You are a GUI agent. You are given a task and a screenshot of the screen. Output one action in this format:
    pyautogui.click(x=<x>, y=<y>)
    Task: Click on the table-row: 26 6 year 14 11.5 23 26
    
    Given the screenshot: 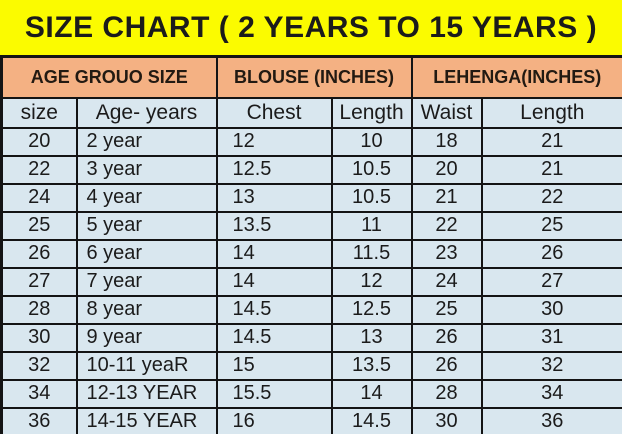 What is the action you would take?
    pyautogui.click(x=311, y=253)
    